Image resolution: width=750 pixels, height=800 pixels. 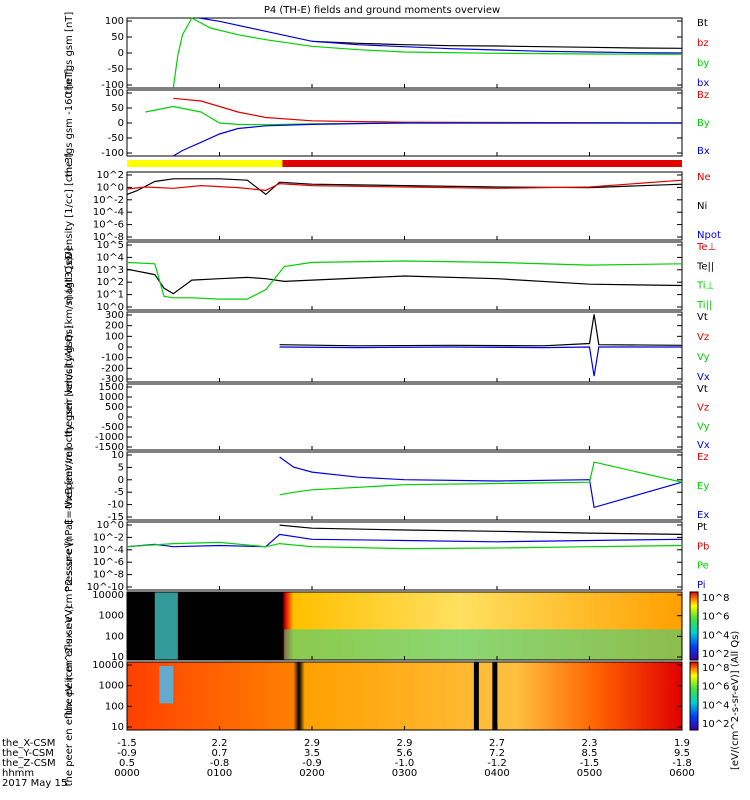 What do you see at coordinates (590, 753) in the screenshot?
I see `x-row-value: 8.5` at bounding box center [590, 753].